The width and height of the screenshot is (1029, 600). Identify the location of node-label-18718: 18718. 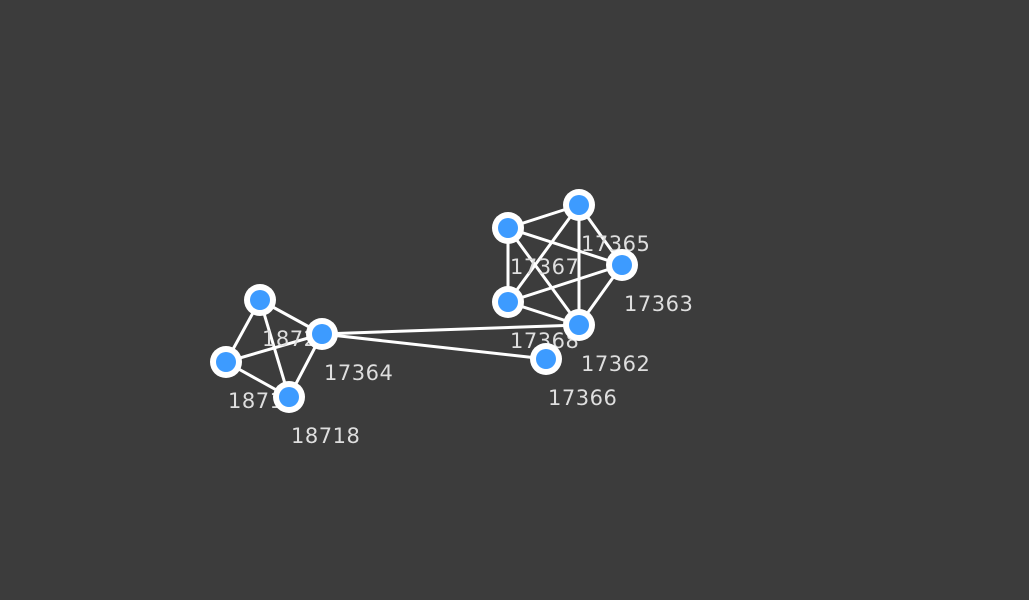
(325, 436).